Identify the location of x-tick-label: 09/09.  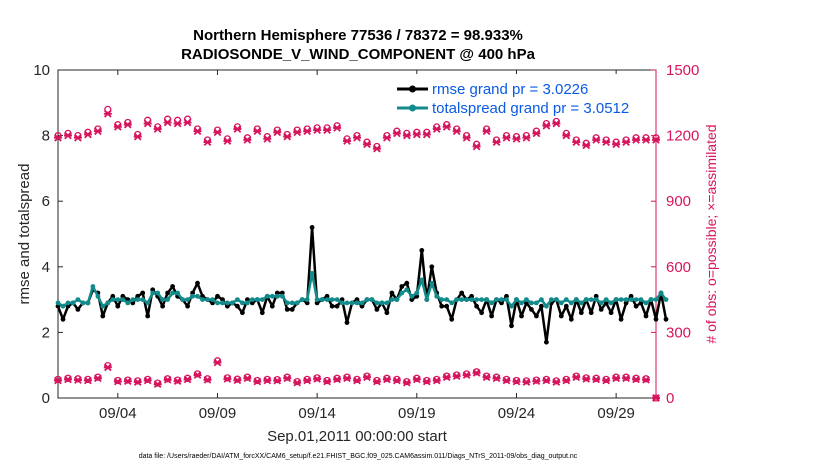
(218, 413).